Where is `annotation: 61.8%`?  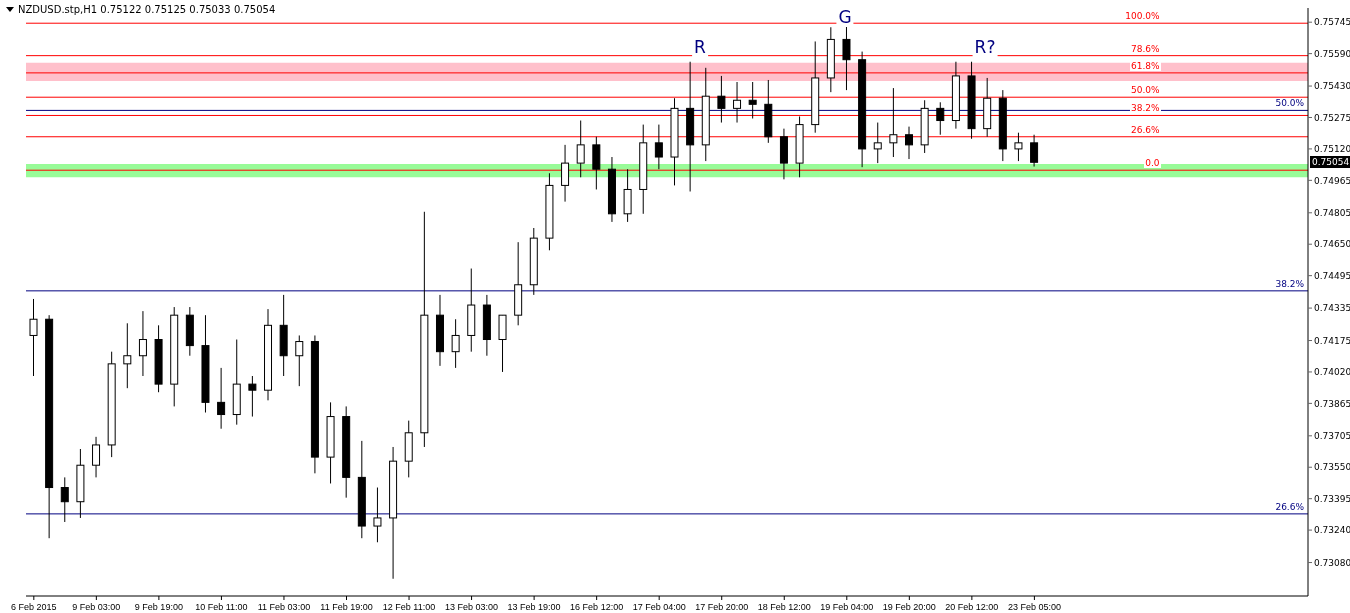
annotation: 61.8% is located at coordinates (1145, 65).